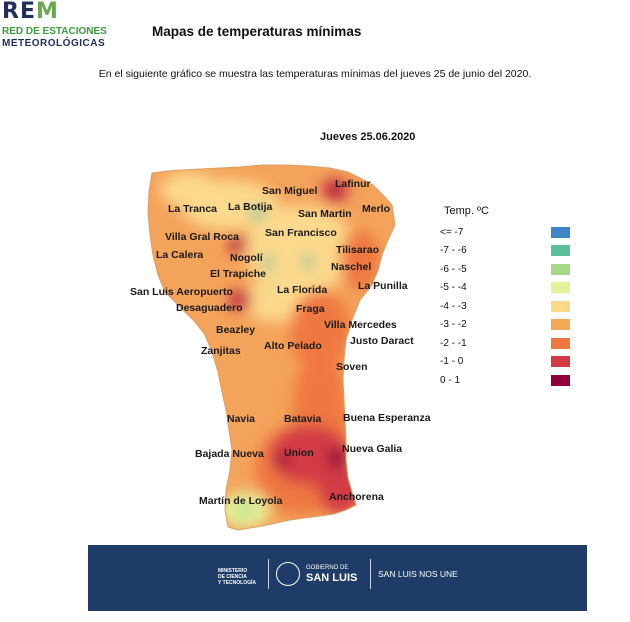  Describe the element at coordinates (302, 290) in the screenshot. I see `city-label: La Florida` at that location.